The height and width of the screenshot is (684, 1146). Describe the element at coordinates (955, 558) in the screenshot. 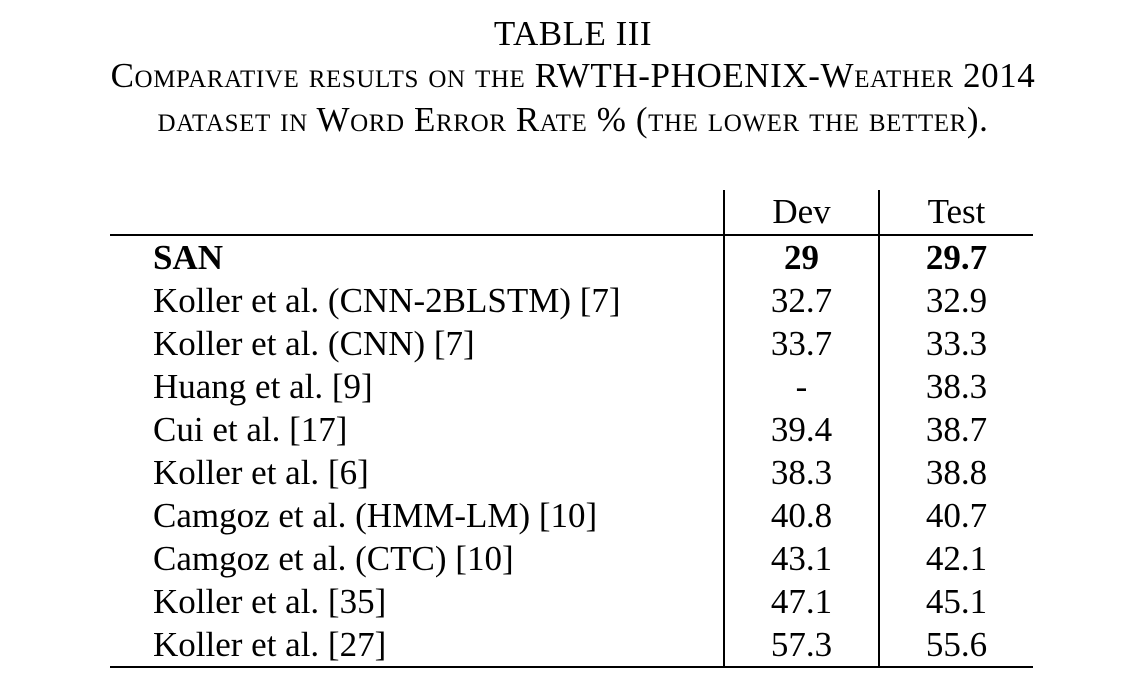

I see `test-cell: 42.1` at that location.